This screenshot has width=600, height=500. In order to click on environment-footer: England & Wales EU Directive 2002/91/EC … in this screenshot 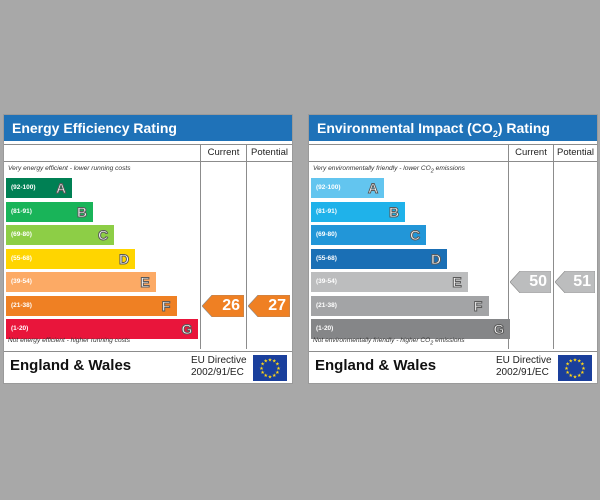, I will do `click(453, 367)`.